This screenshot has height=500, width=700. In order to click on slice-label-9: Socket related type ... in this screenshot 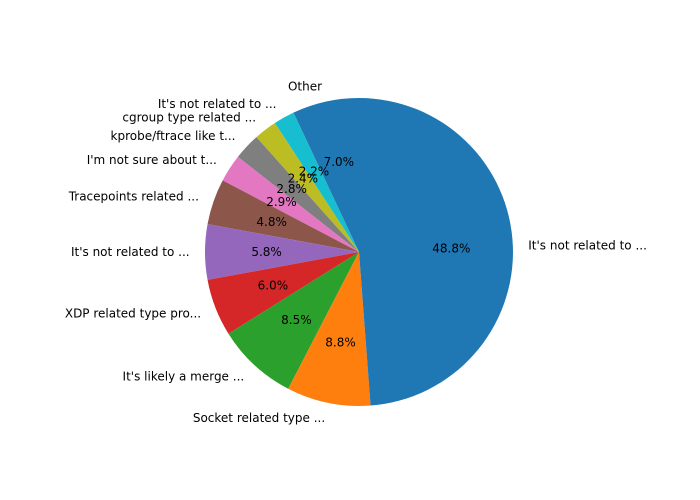, I will do `click(259, 418)`.